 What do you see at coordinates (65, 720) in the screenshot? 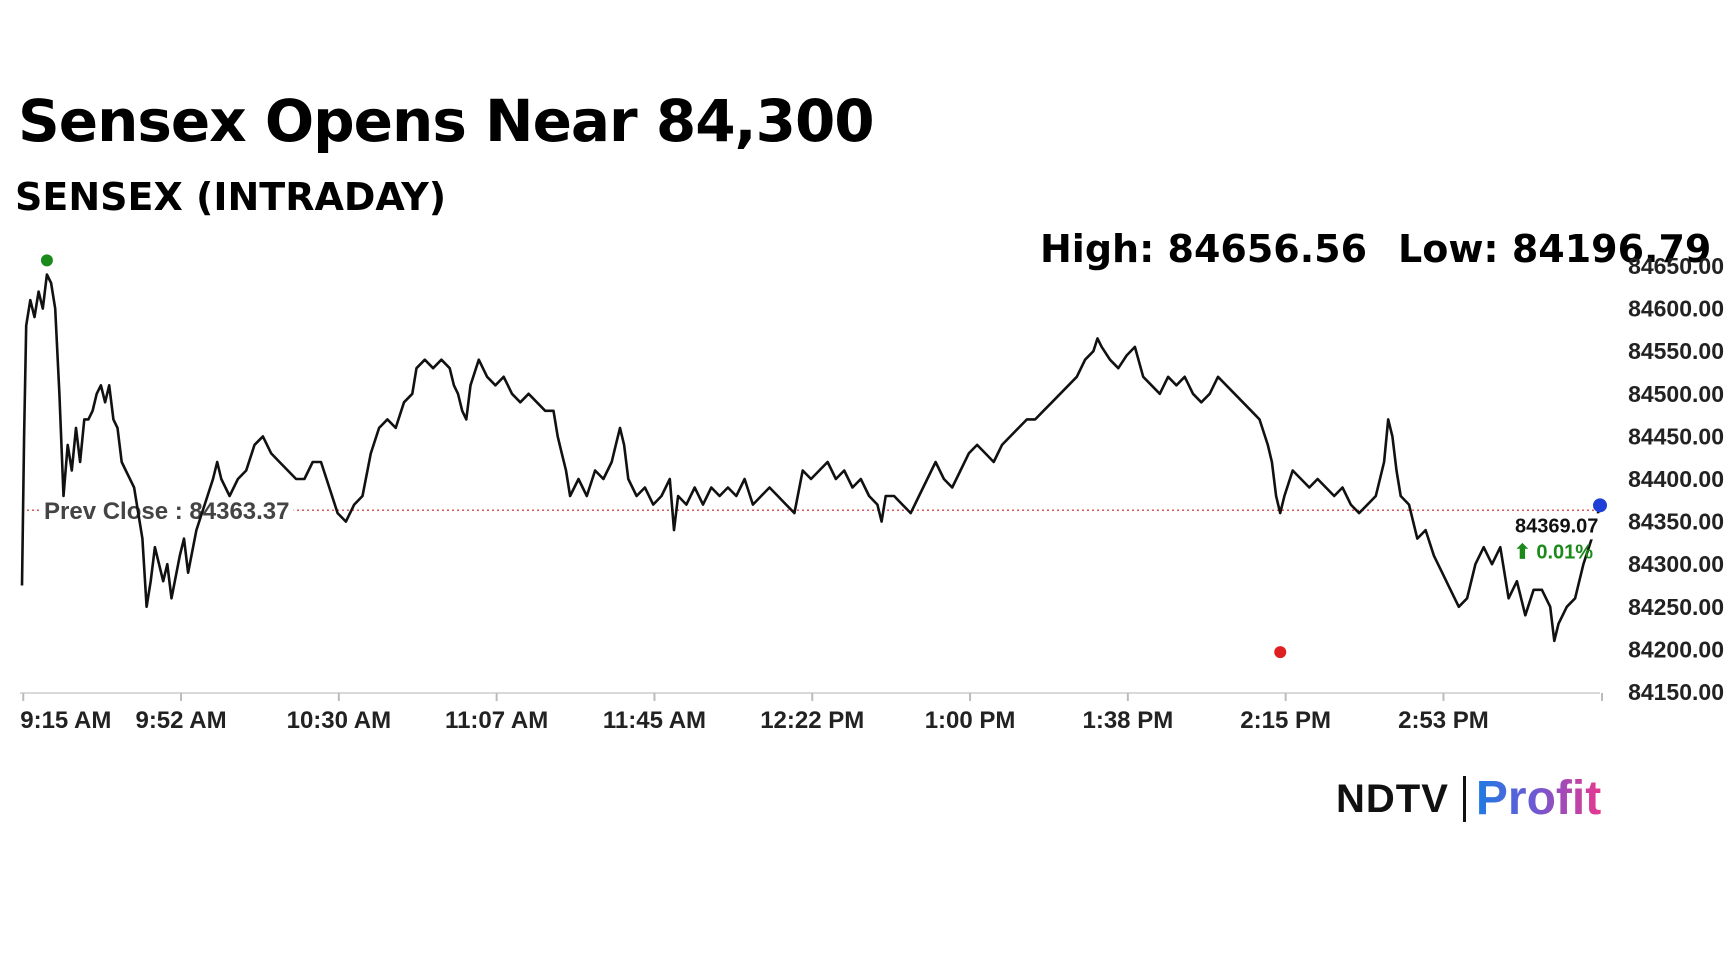
I see `x-tick-label: 9:15 AM` at bounding box center [65, 720].